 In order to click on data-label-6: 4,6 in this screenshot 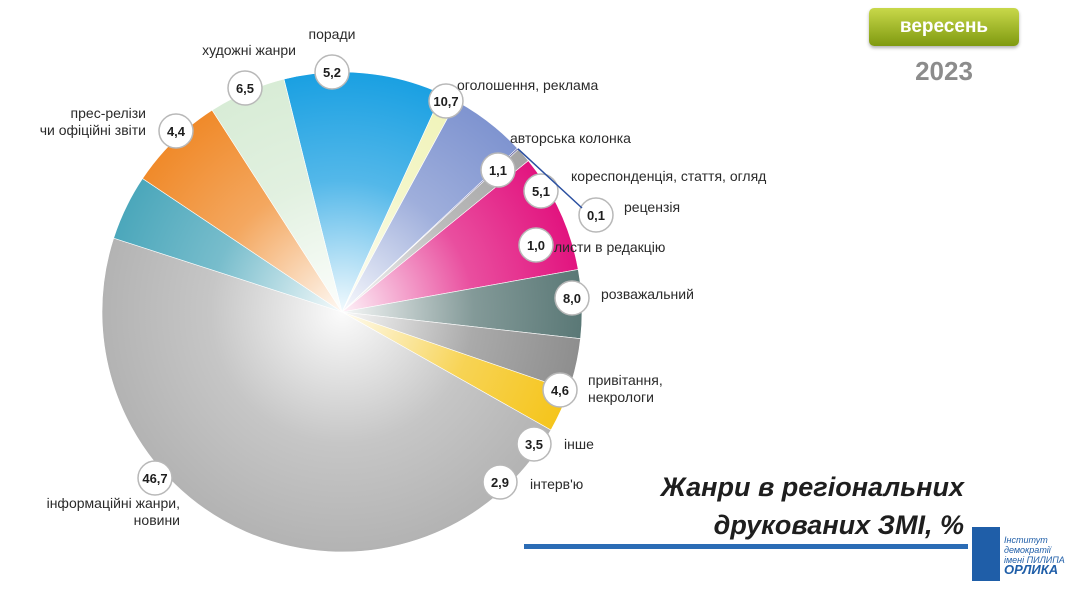, I will do `click(560, 390)`.